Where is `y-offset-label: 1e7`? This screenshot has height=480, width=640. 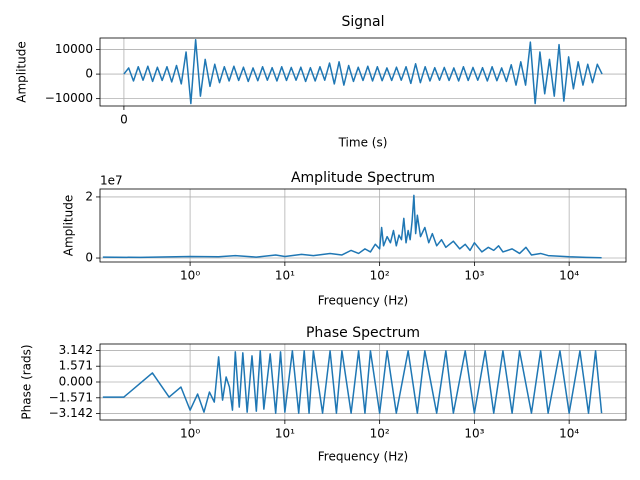
y-offset-label: 1e7 is located at coordinates (111, 181).